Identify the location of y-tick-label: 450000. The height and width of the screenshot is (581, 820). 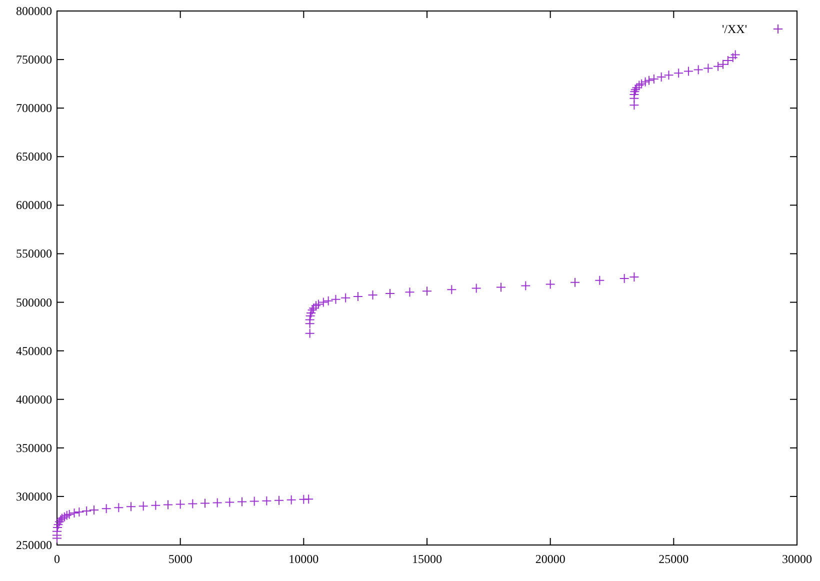
(34, 351).